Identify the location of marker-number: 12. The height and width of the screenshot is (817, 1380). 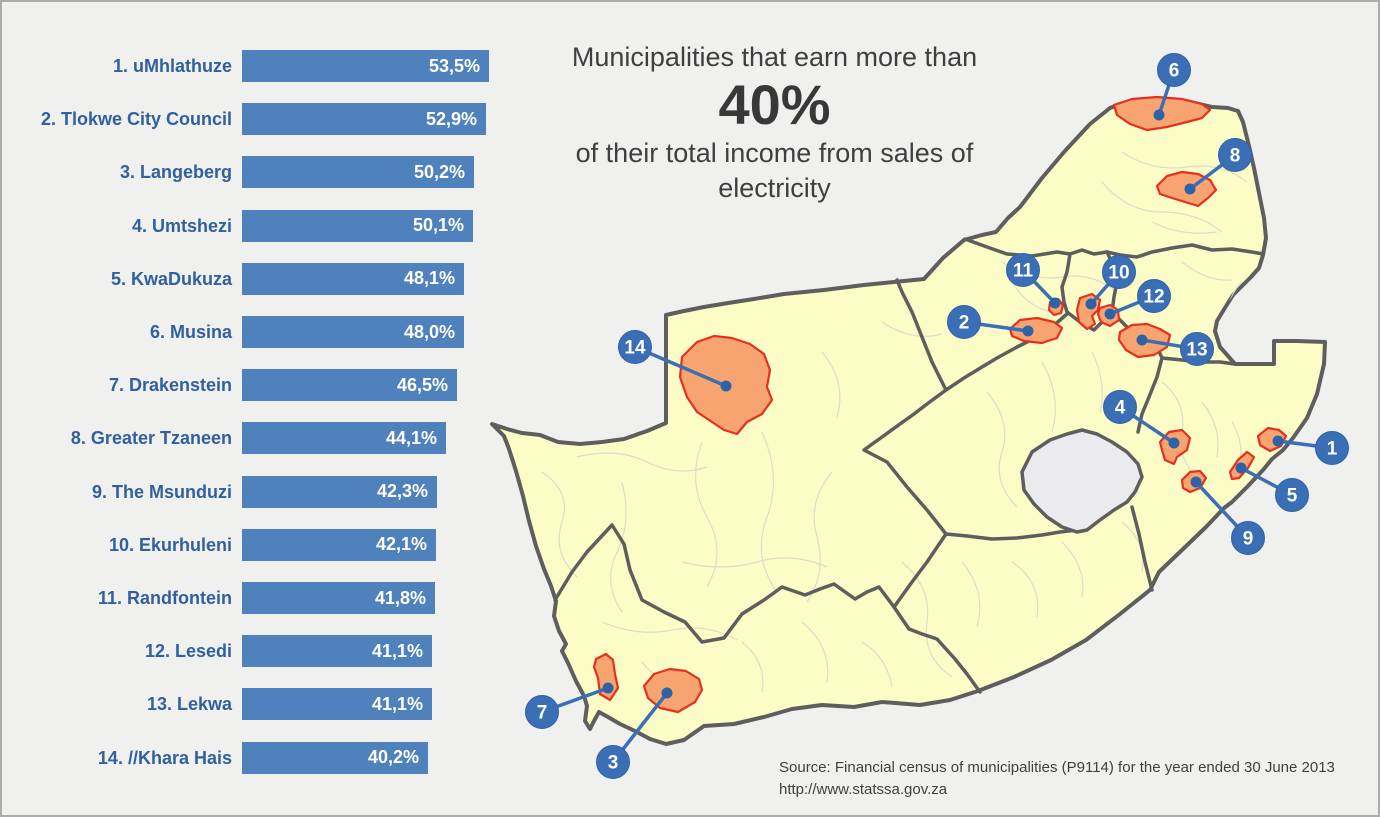
(1153, 297).